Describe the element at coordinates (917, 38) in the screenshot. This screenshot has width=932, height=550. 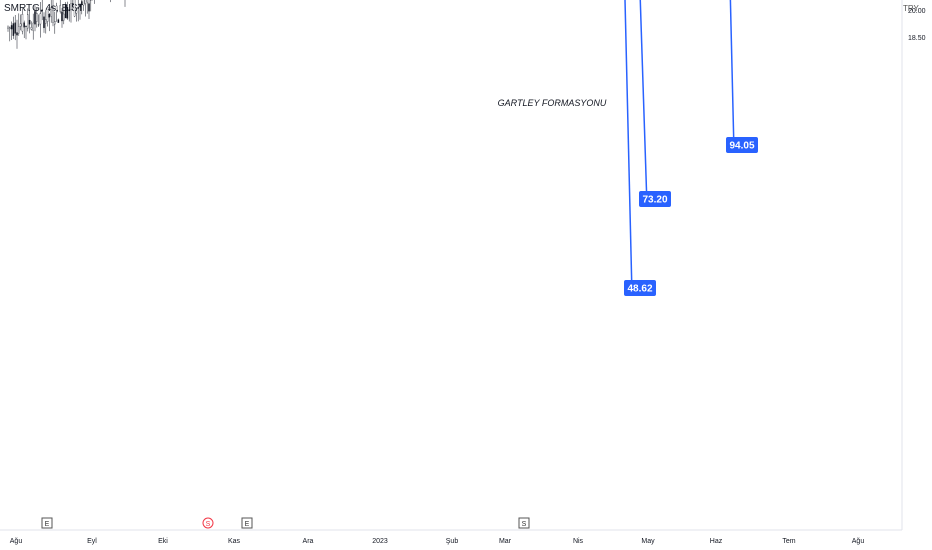
I see `y-tick-label: 18.50` at that location.